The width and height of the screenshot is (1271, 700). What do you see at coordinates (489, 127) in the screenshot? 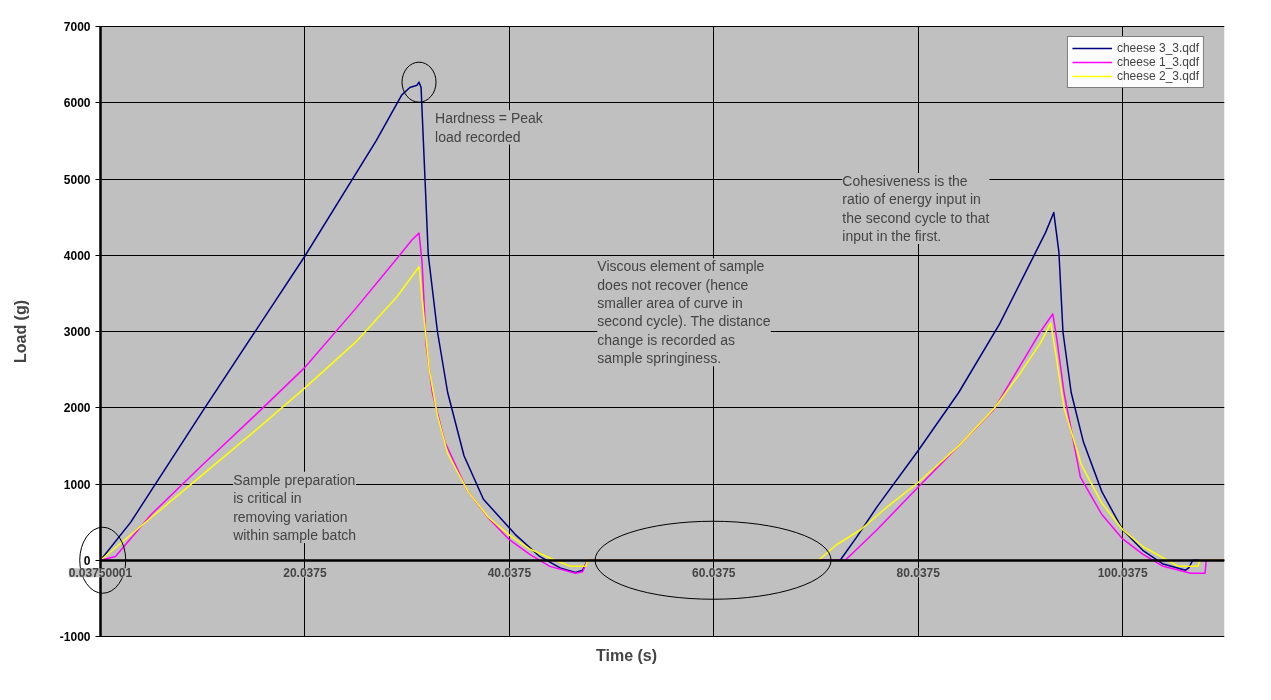
I see `annotation: Hardness = Peak load recorded` at bounding box center [489, 127].